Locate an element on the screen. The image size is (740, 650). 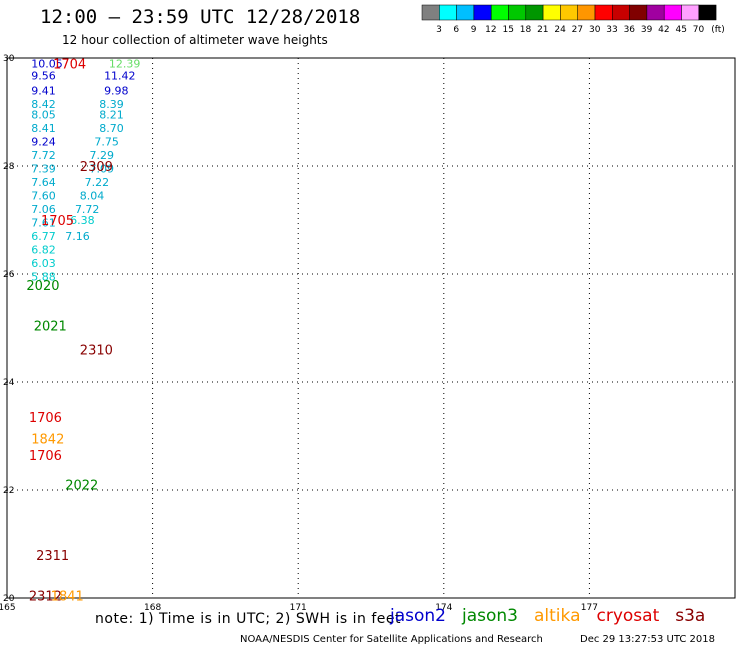
legend-tick-label: 36 is located at coordinates (630, 30).